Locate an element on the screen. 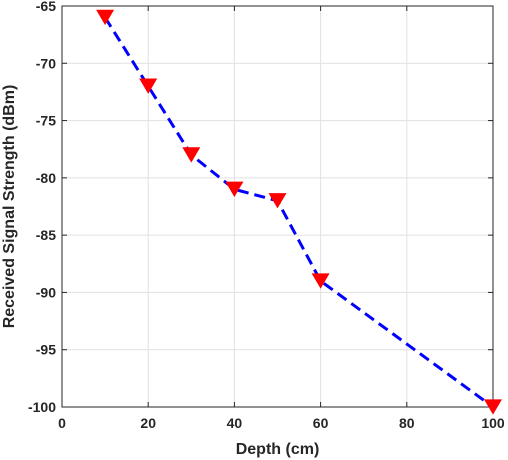  x-tick-label: 0 is located at coordinates (62, 423).